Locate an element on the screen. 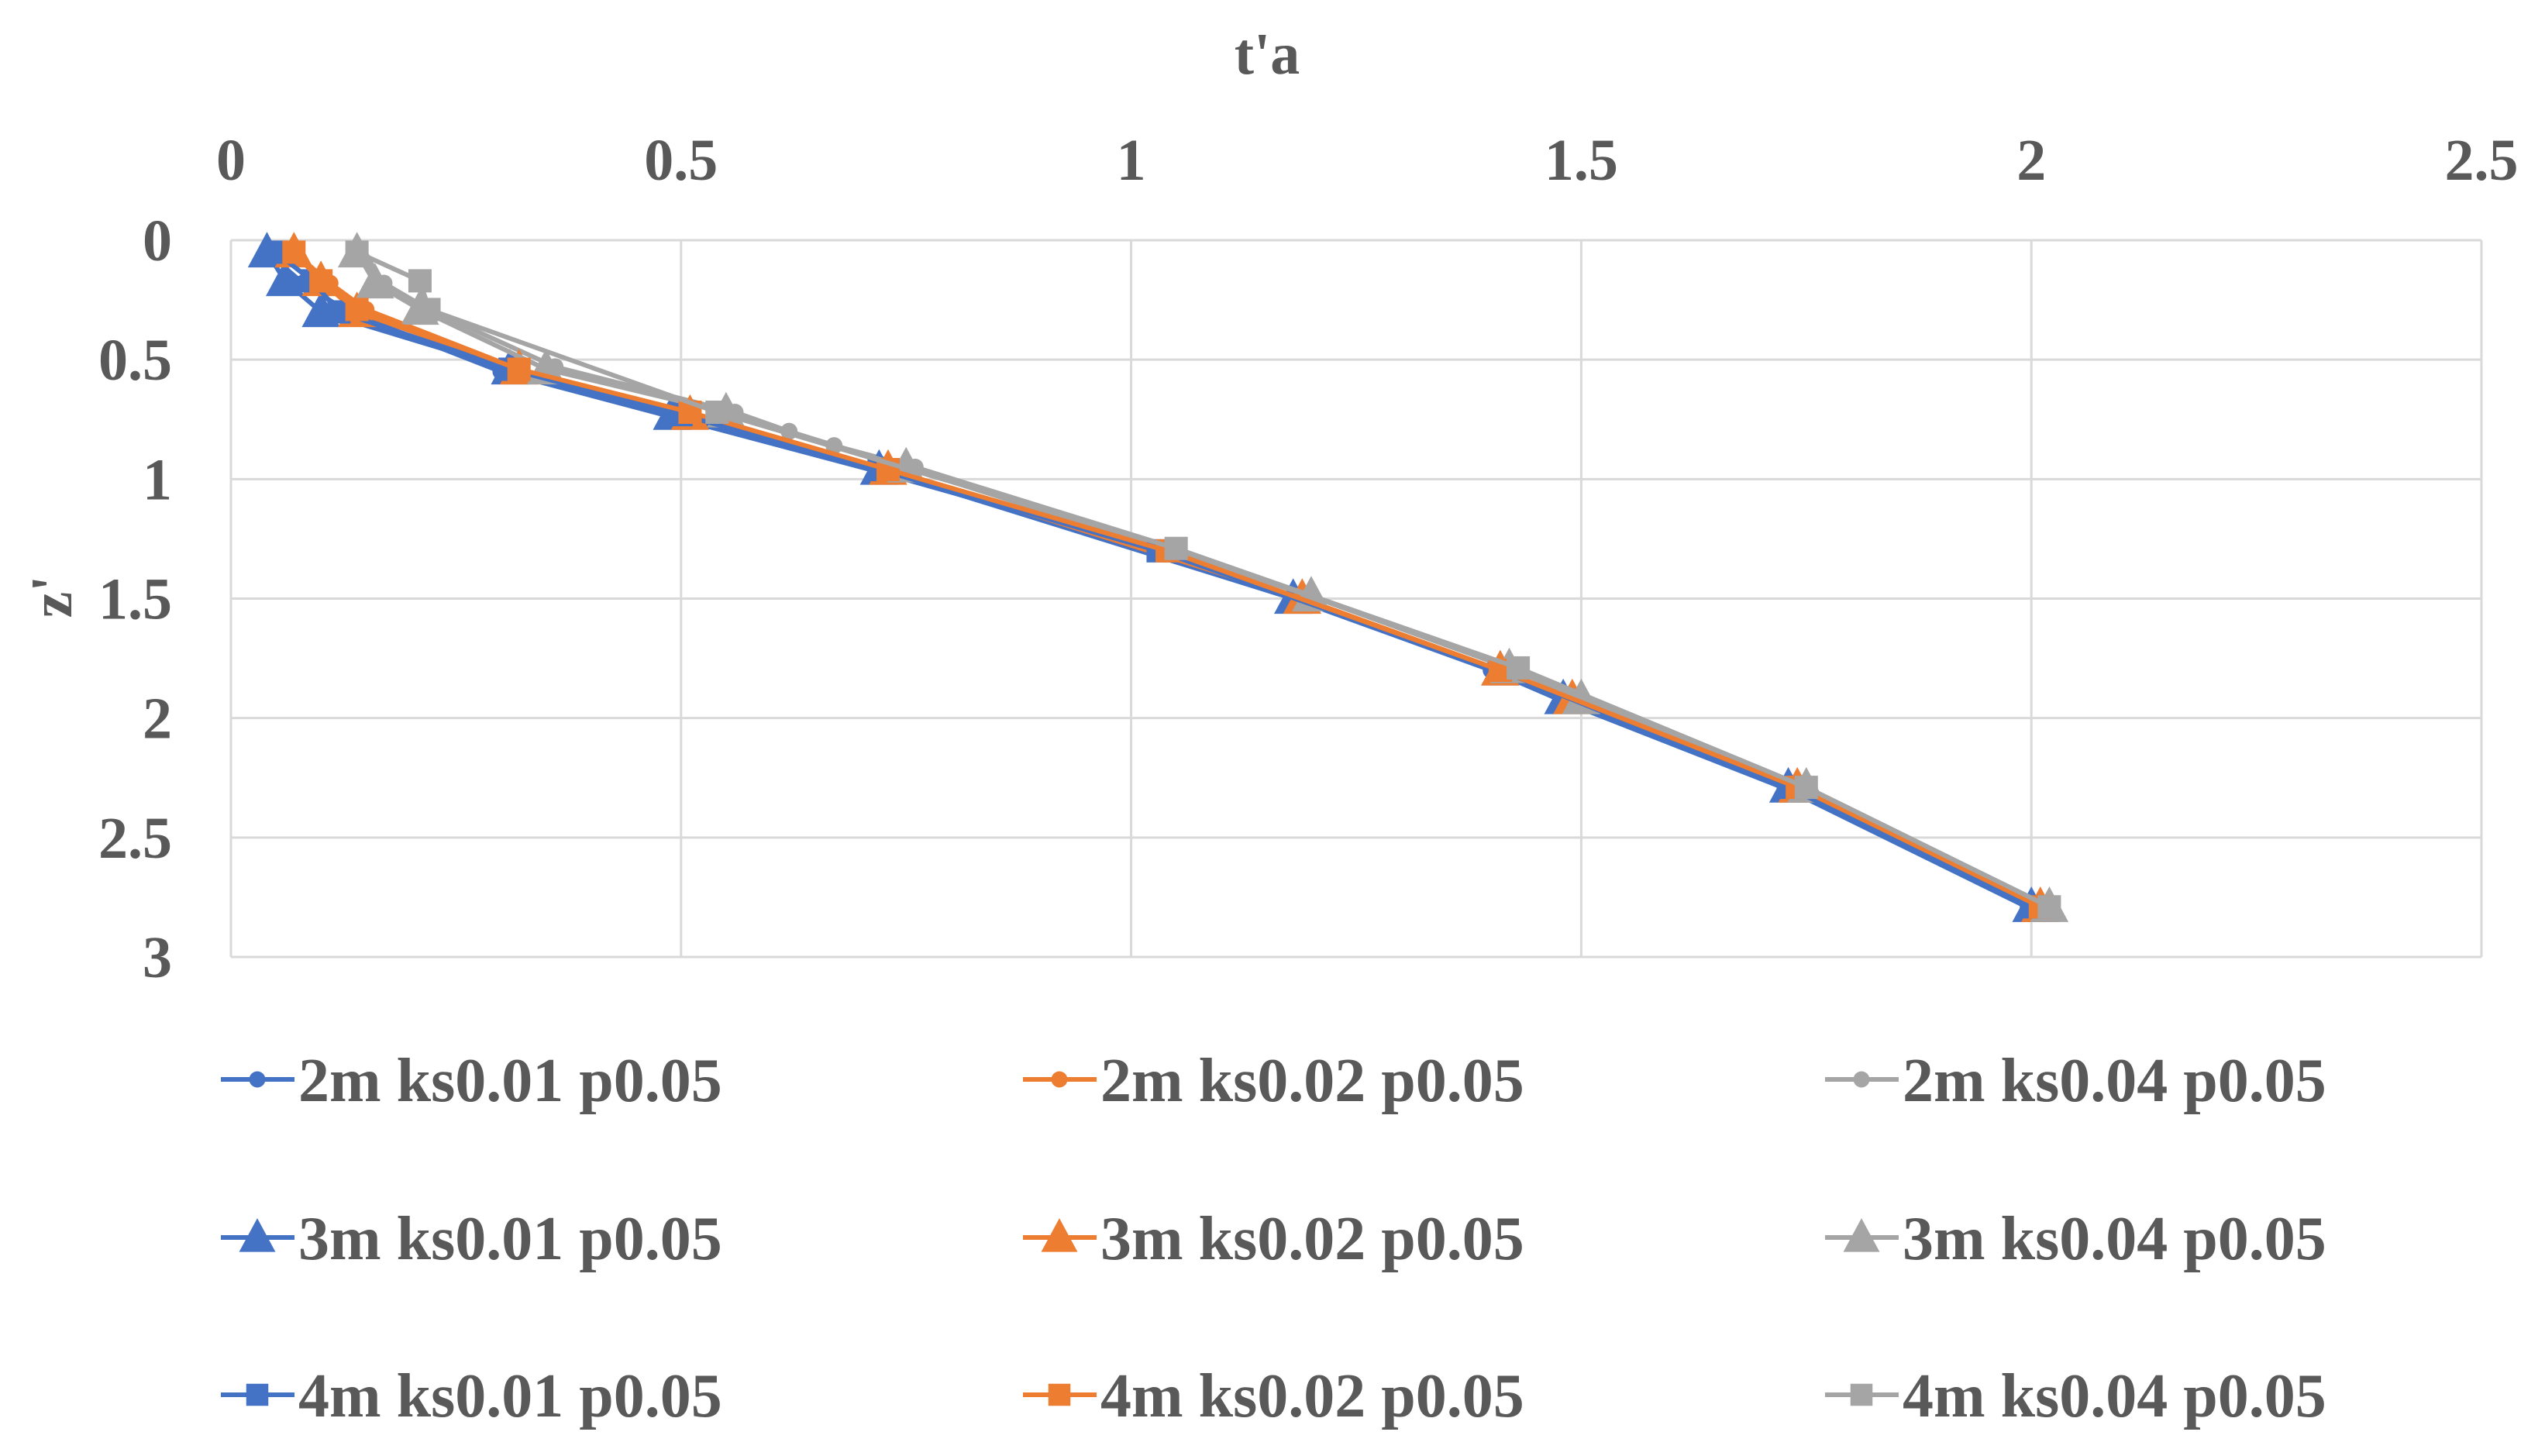 This screenshot has width=2545, height=1456. y-tick-label: 1.5 is located at coordinates (135, 599).